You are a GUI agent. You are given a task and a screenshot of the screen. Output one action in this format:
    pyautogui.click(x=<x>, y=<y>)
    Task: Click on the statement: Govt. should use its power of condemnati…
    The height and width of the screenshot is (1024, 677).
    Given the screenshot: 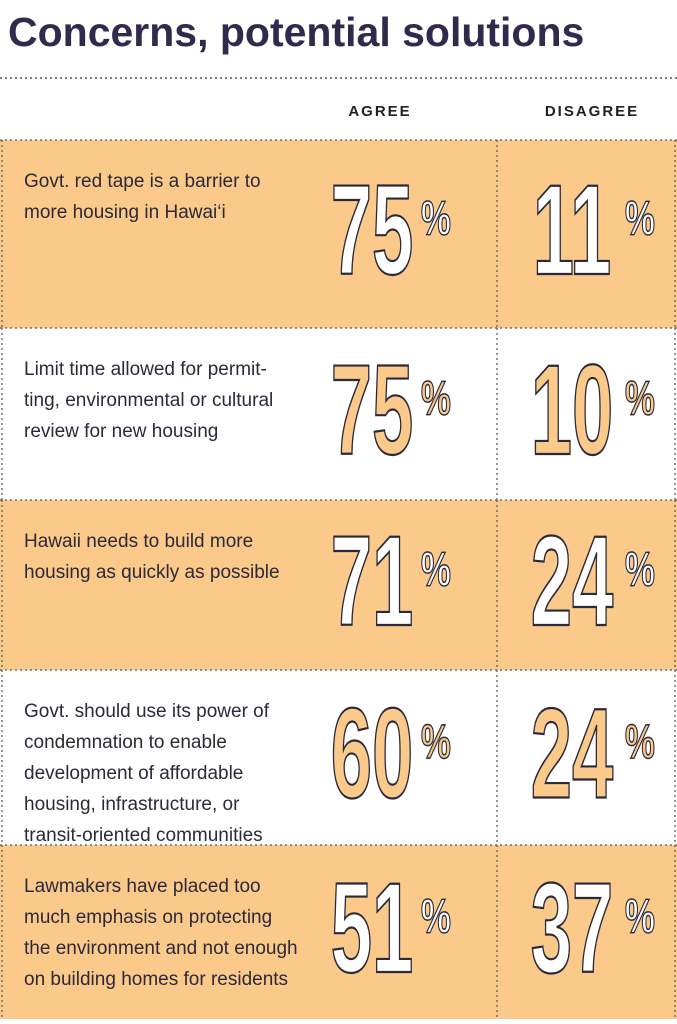 What is the action you would take?
    pyautogui.click(x=147, y=771)
    